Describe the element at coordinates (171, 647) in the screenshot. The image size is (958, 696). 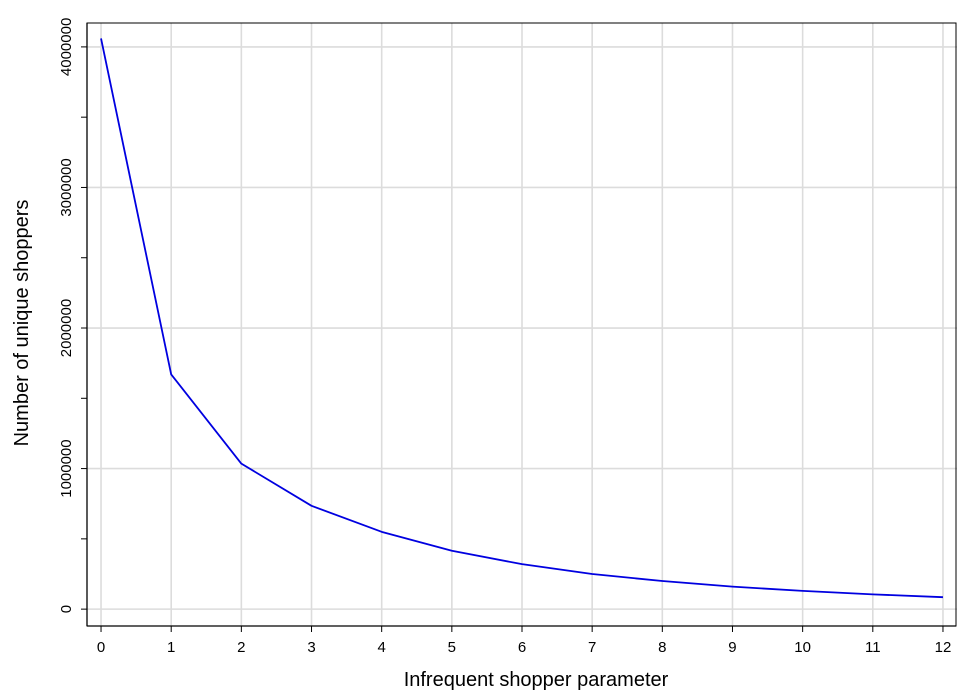
I see `x-tick-label: 1` at that location.